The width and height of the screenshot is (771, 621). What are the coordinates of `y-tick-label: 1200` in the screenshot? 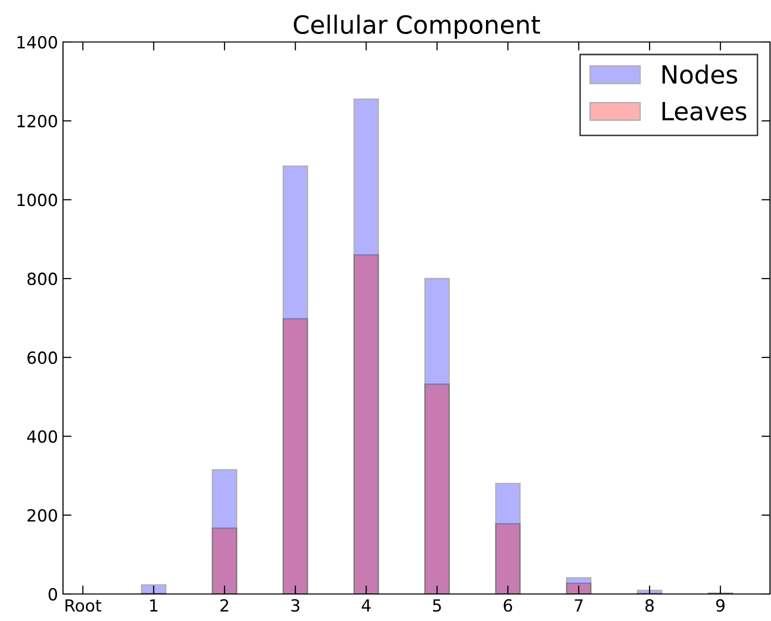 It's located at (38, 121).